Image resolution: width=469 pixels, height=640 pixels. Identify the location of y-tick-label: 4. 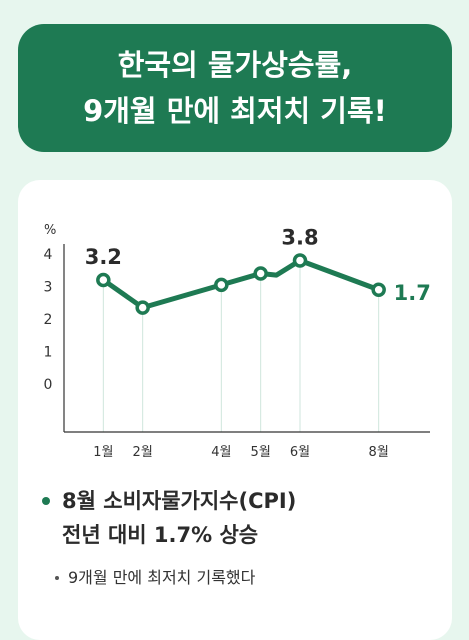
(48, 255).